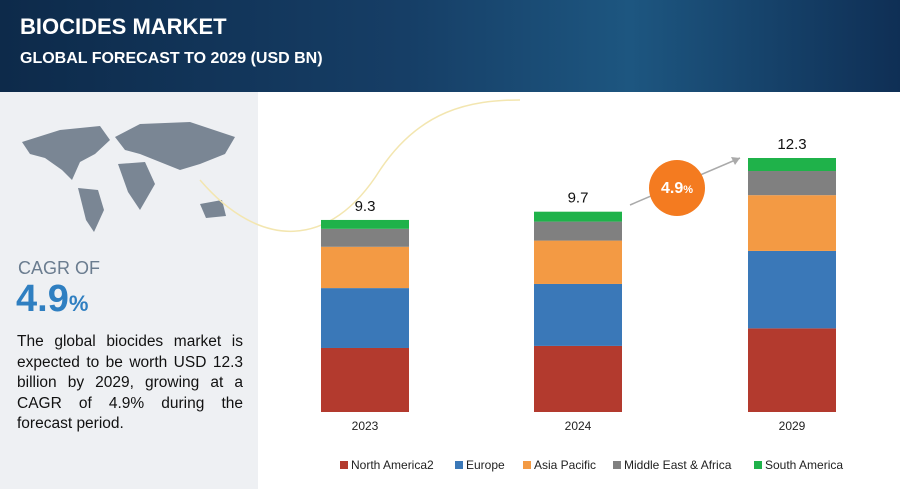 The width and height of the screenshot is (900, 489). What do you see at coordinates (123, 26) in the screenshot?
I see `title: BIOCIDES MARKET` at bounding box center [123, 26].